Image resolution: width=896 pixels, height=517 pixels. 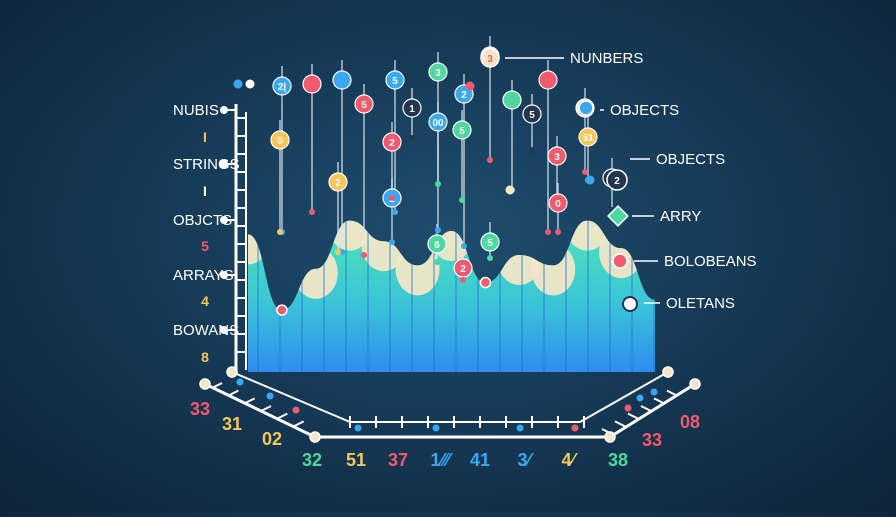 What do you see at coordinates (205, 246) in the screenshot?
I see `left-label: 5` at bounding box center [205, 246].